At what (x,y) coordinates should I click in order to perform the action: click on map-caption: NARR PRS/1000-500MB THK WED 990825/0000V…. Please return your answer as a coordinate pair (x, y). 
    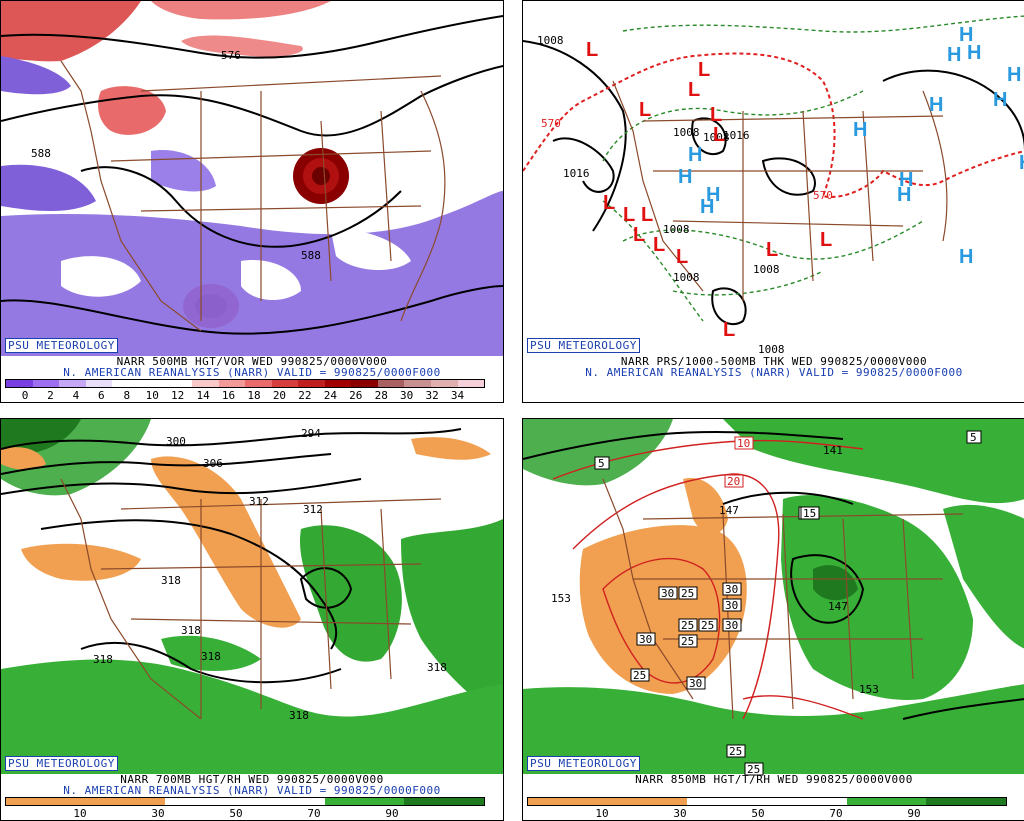
    Looking at the image, I should click on (774, 361).